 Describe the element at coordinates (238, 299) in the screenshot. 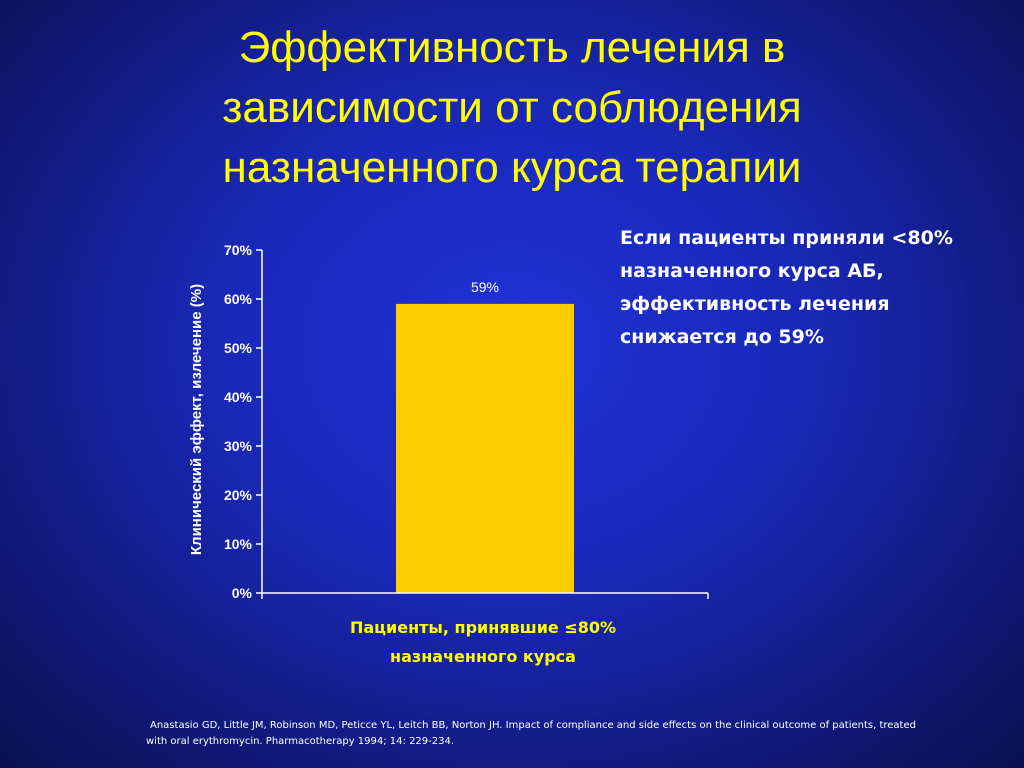

I see `y-tick-label: 60%` at that location.